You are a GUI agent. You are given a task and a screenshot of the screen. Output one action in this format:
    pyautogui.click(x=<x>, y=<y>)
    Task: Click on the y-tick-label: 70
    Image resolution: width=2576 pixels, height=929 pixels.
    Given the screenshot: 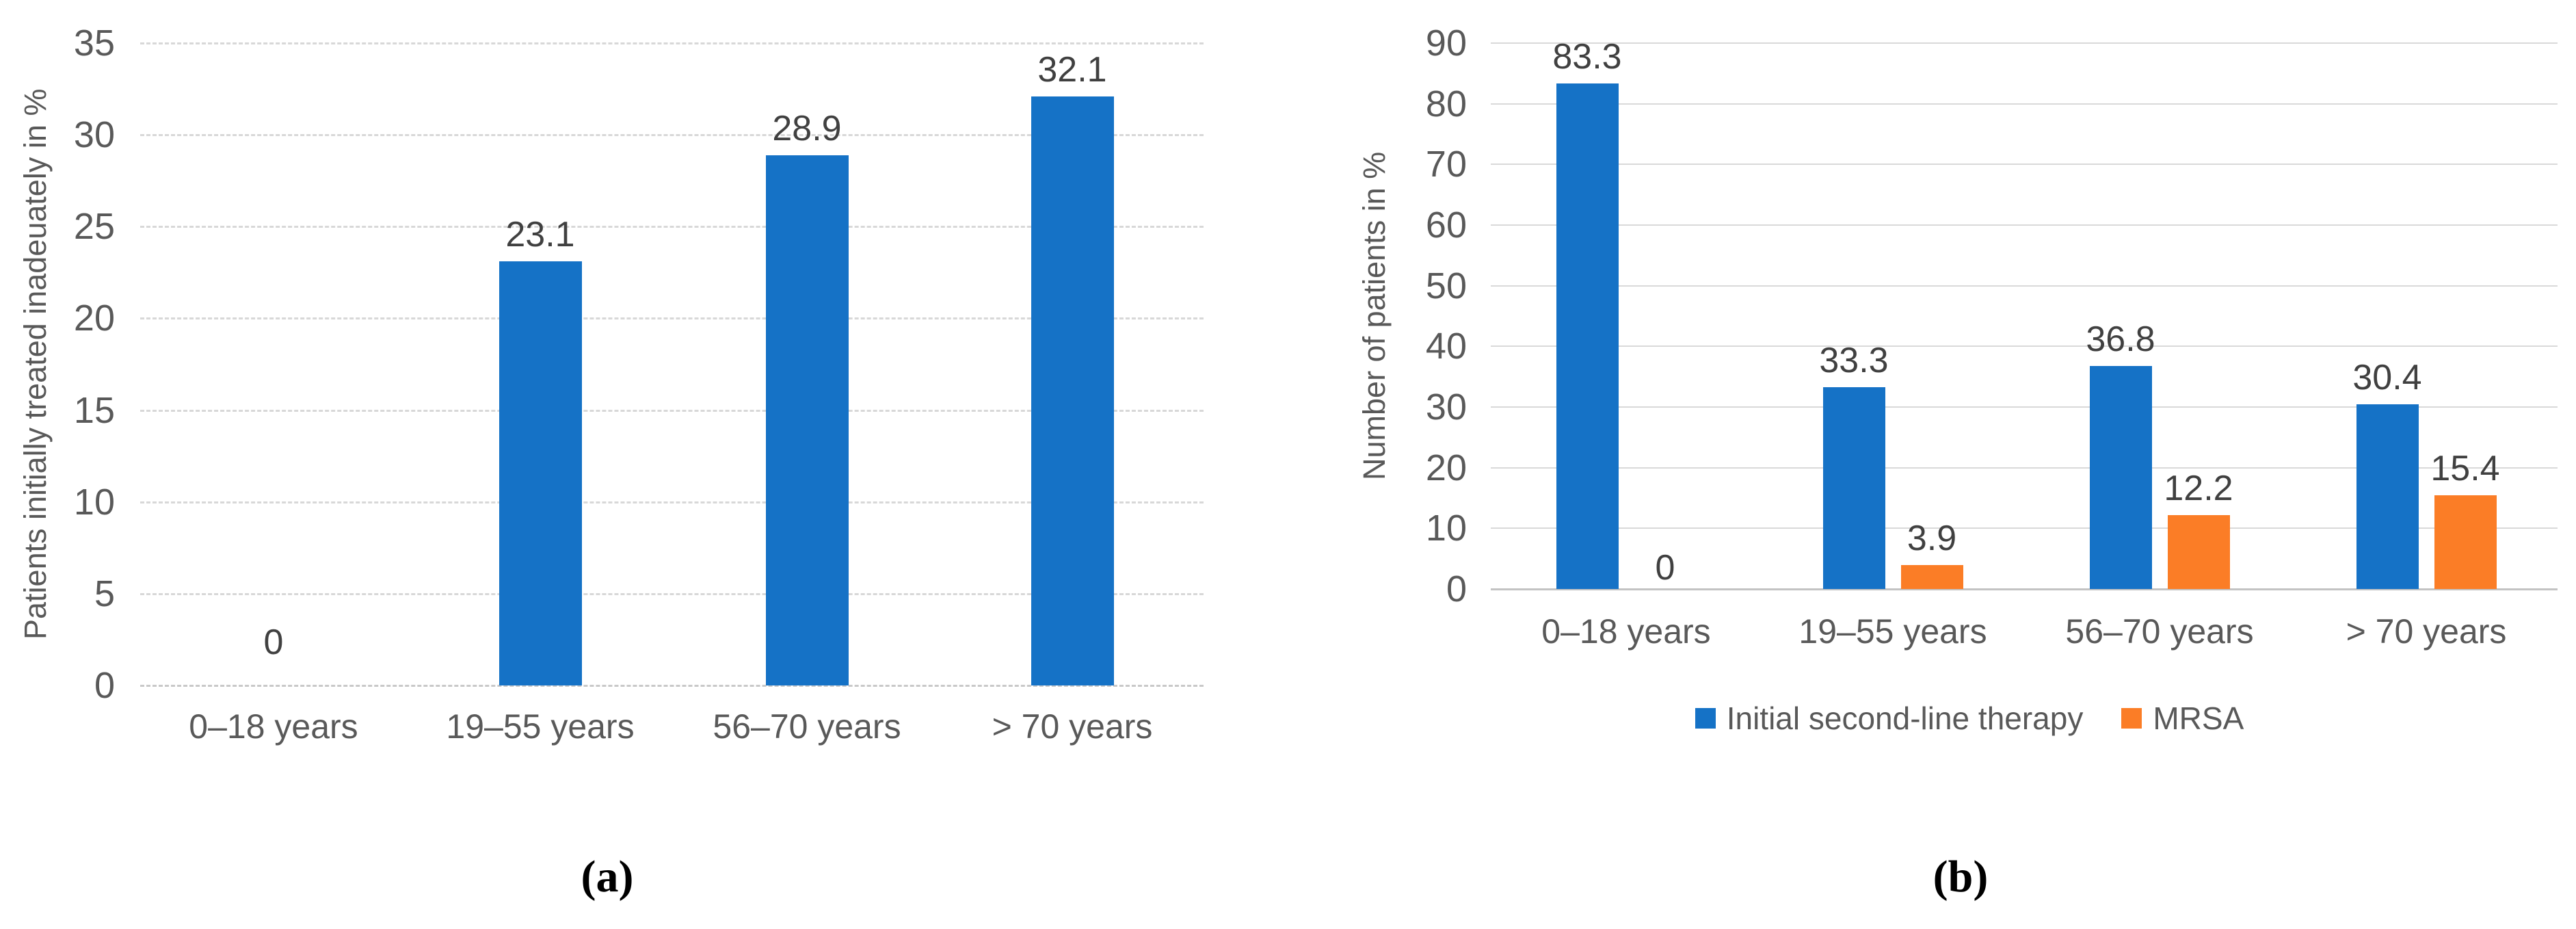 What is the action you would take?
    pyautogui.click(x=1446, y=164)
    